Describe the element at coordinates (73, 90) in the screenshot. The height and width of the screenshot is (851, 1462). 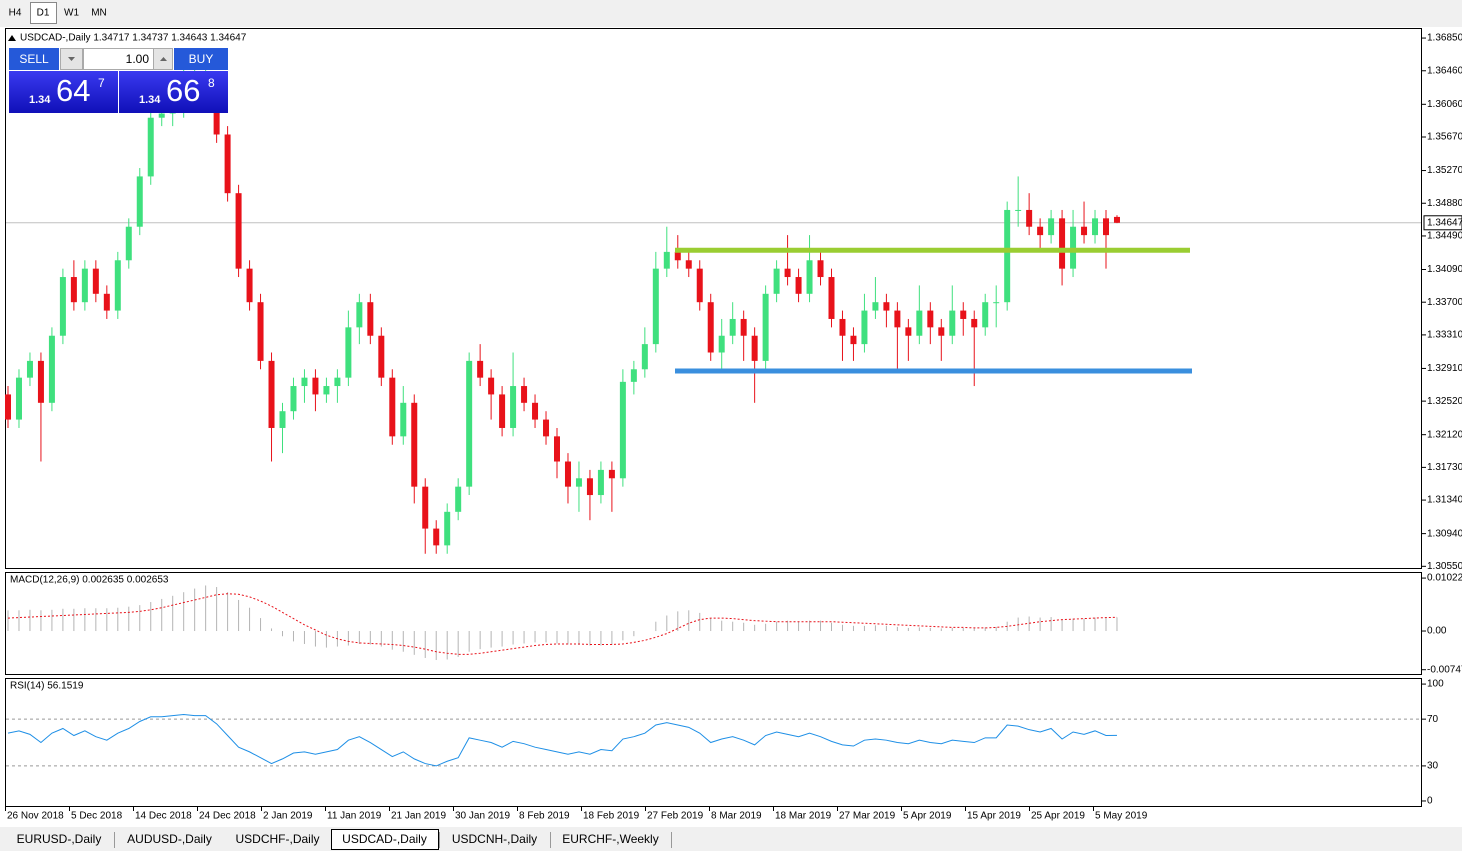
I see `bid-pips: 64` at that location.